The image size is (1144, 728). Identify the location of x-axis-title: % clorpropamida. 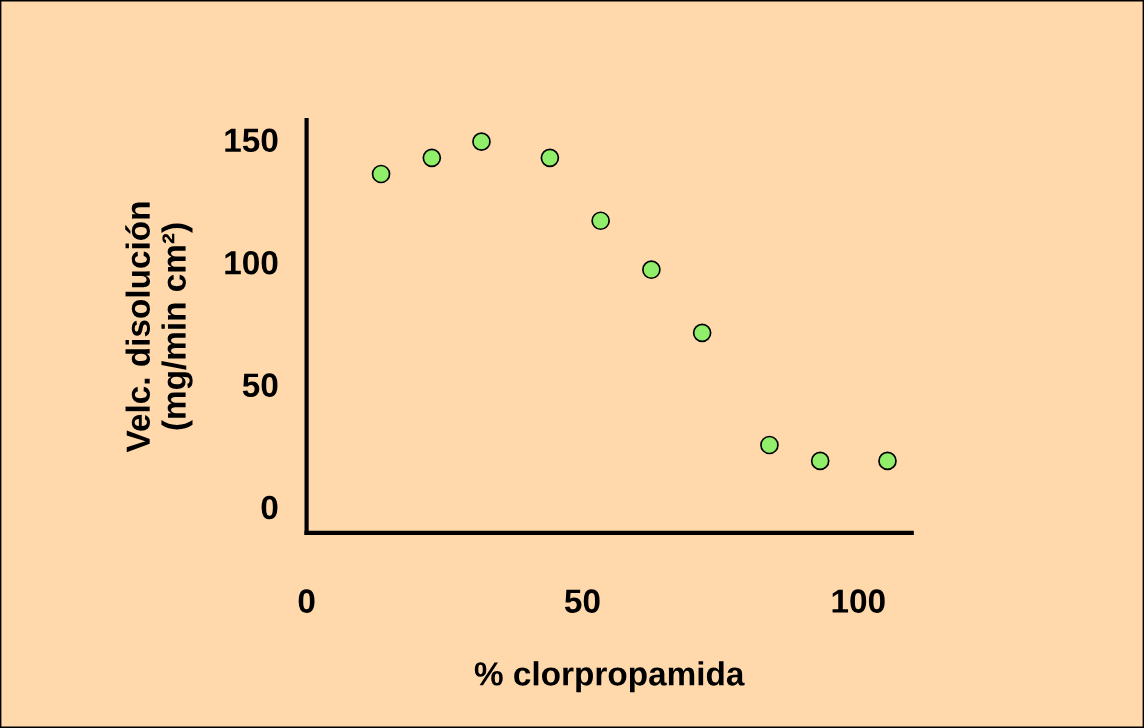
(609, 677).